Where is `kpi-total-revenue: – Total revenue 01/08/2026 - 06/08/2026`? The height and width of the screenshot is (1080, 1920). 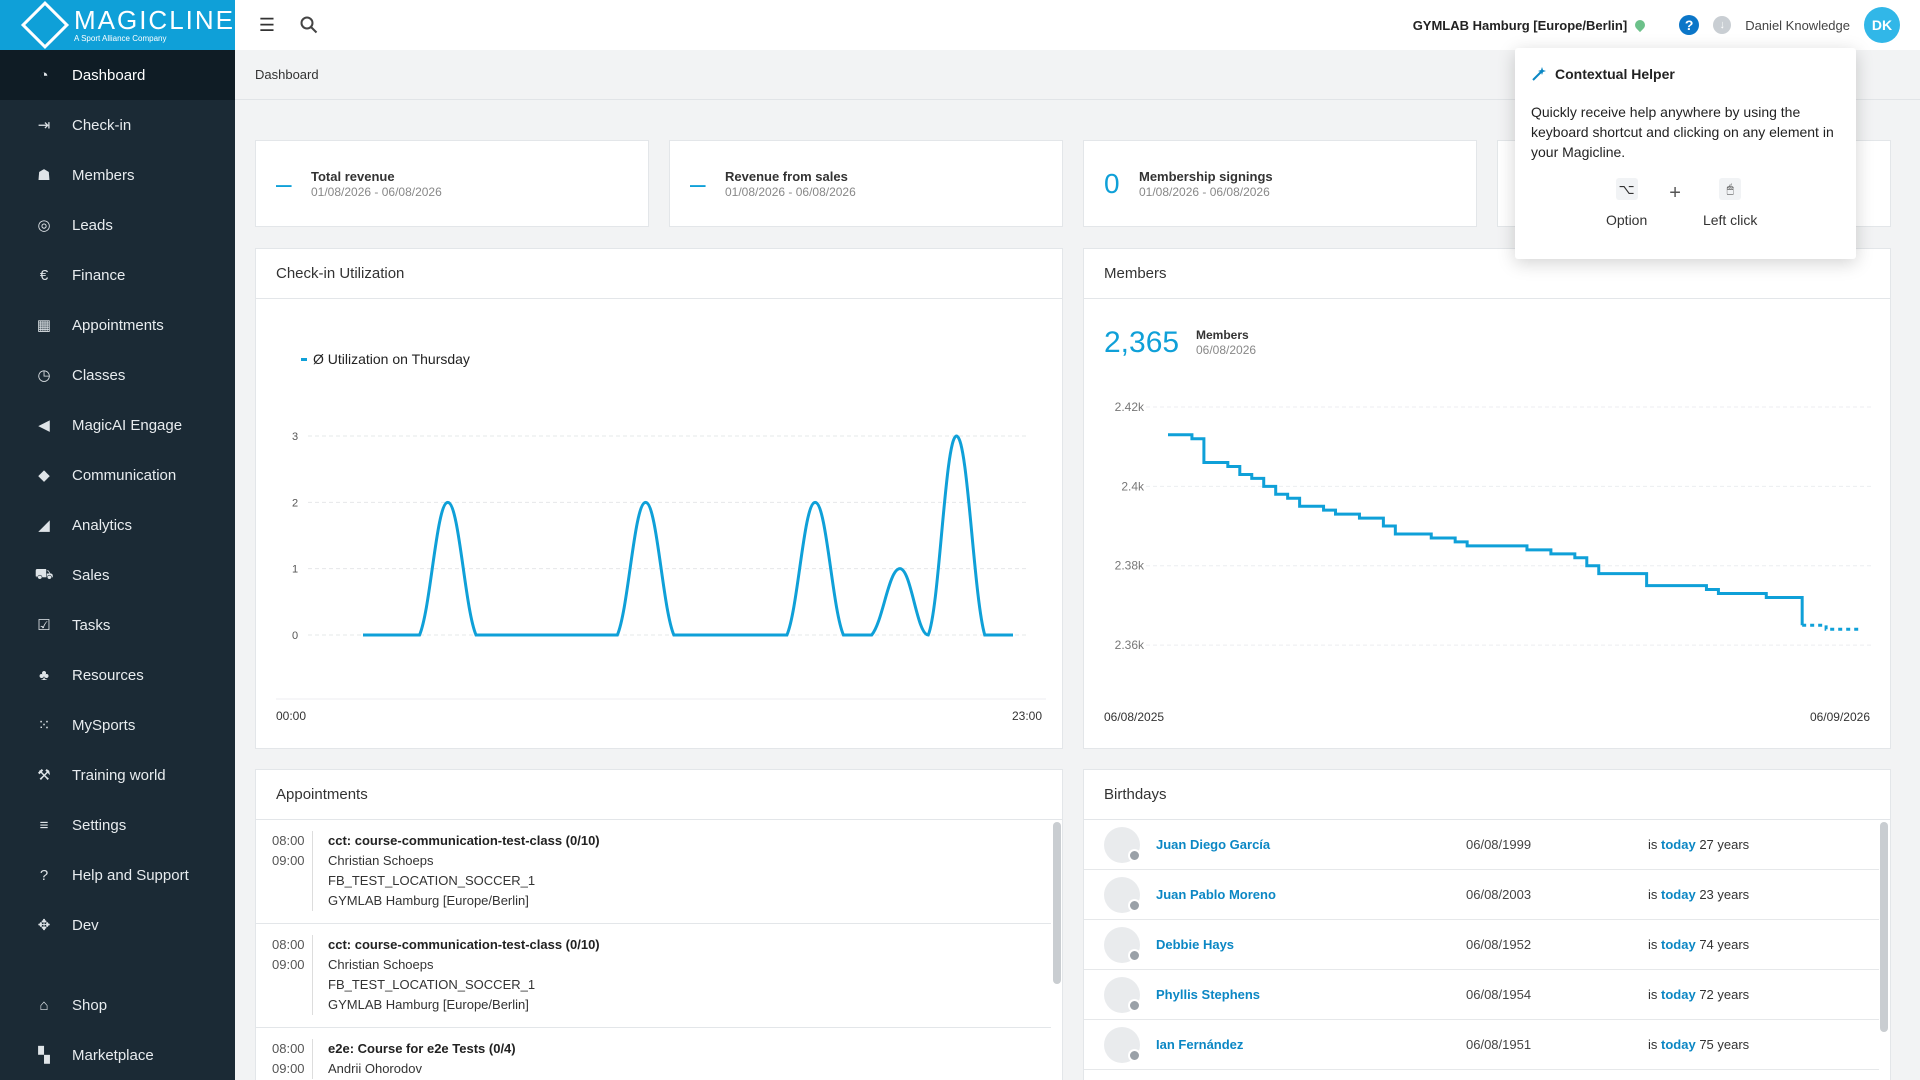 kpi-total-revenue: – Total revenue 01/08/2026 - 06/08/2026 is located at coordinates (452, 183).